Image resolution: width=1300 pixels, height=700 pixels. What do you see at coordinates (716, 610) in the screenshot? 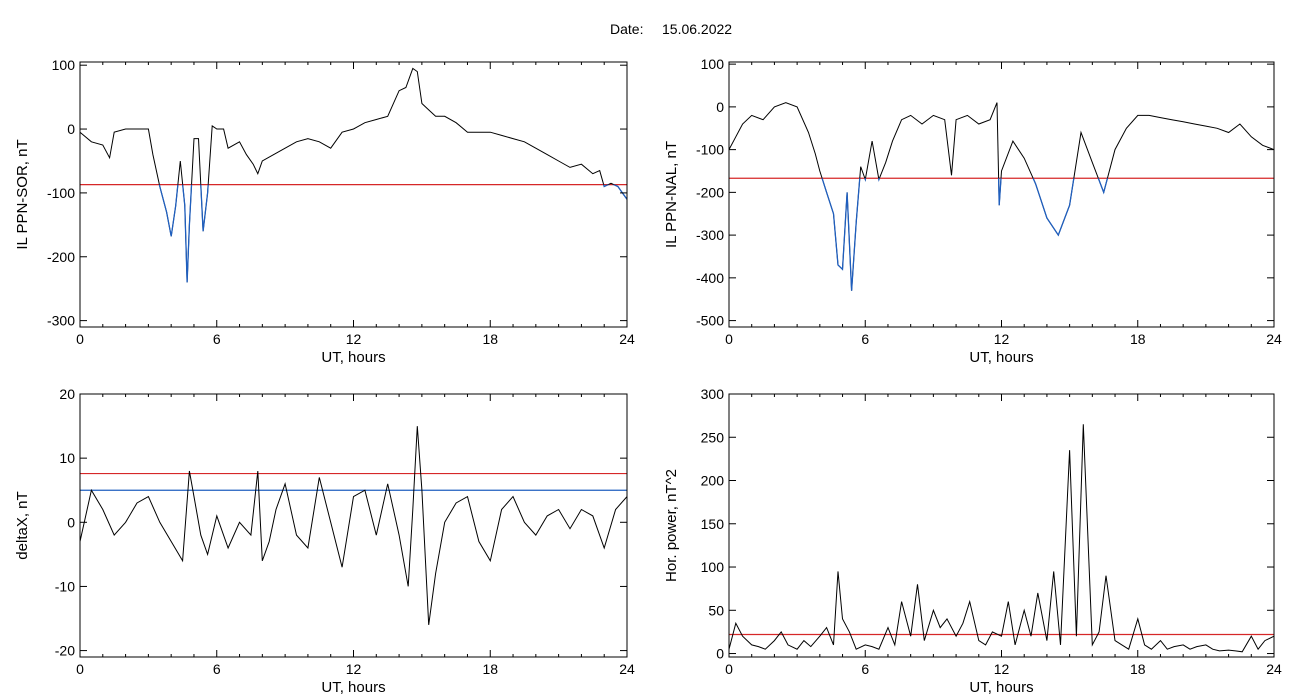
I see `y-tick-label: 50` at bounding box center [716, 610].